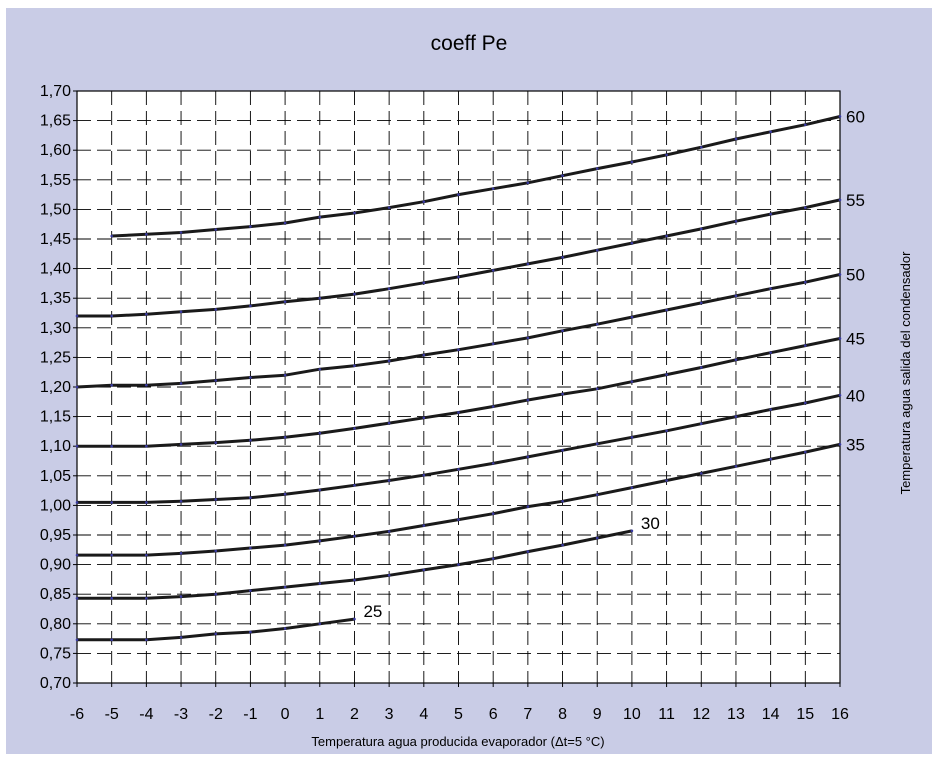 Image resolution: width=942 pixels, height=760 pixels. I want to click on x-tick-label: 8, so click(562, 714).